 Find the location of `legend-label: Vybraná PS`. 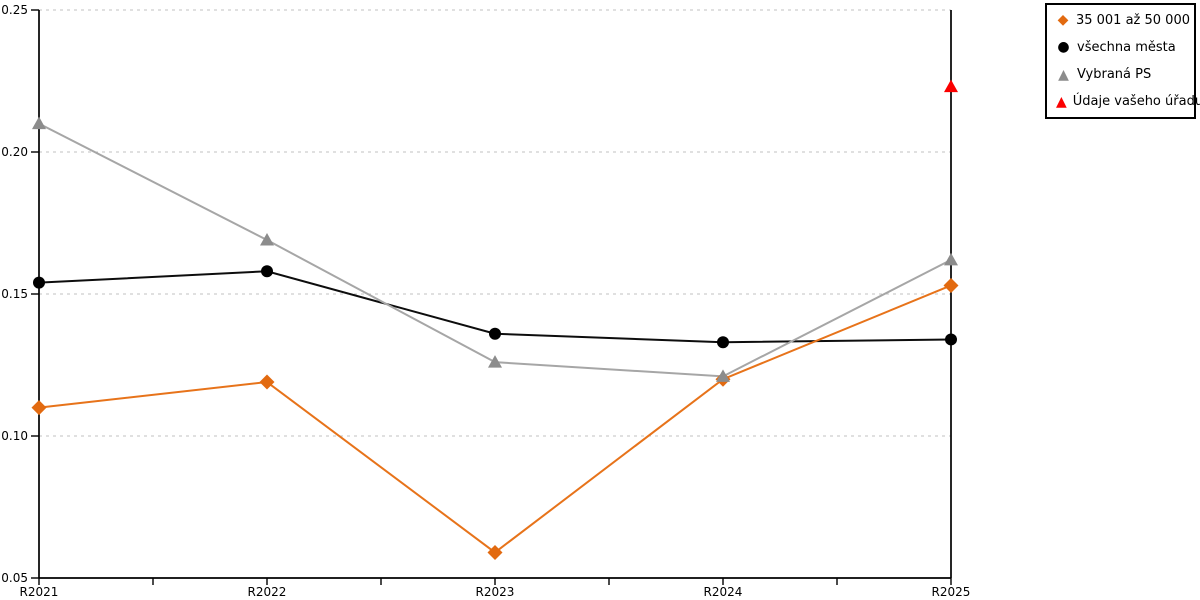

legend-label: Vybraná PS is located at coordinates (1114, 75).